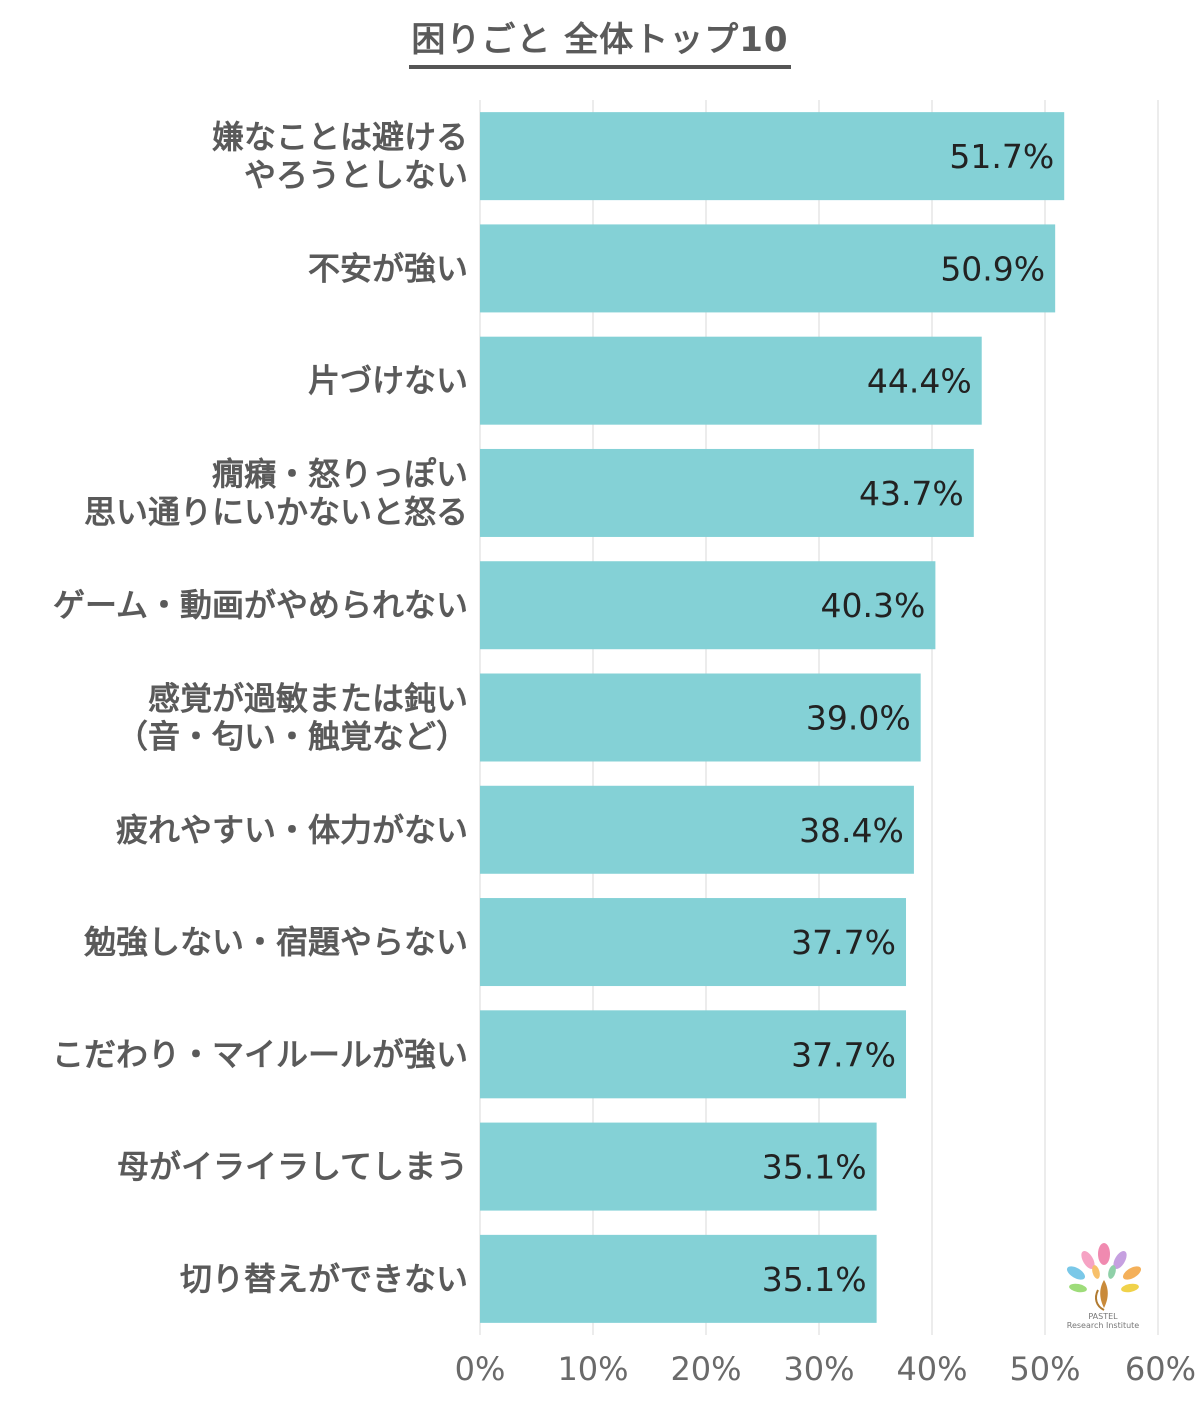 This screenshot has width=1200, height=1406. I want to click on category-label: こだわり・マイルールが強い, so click(260, 1054).